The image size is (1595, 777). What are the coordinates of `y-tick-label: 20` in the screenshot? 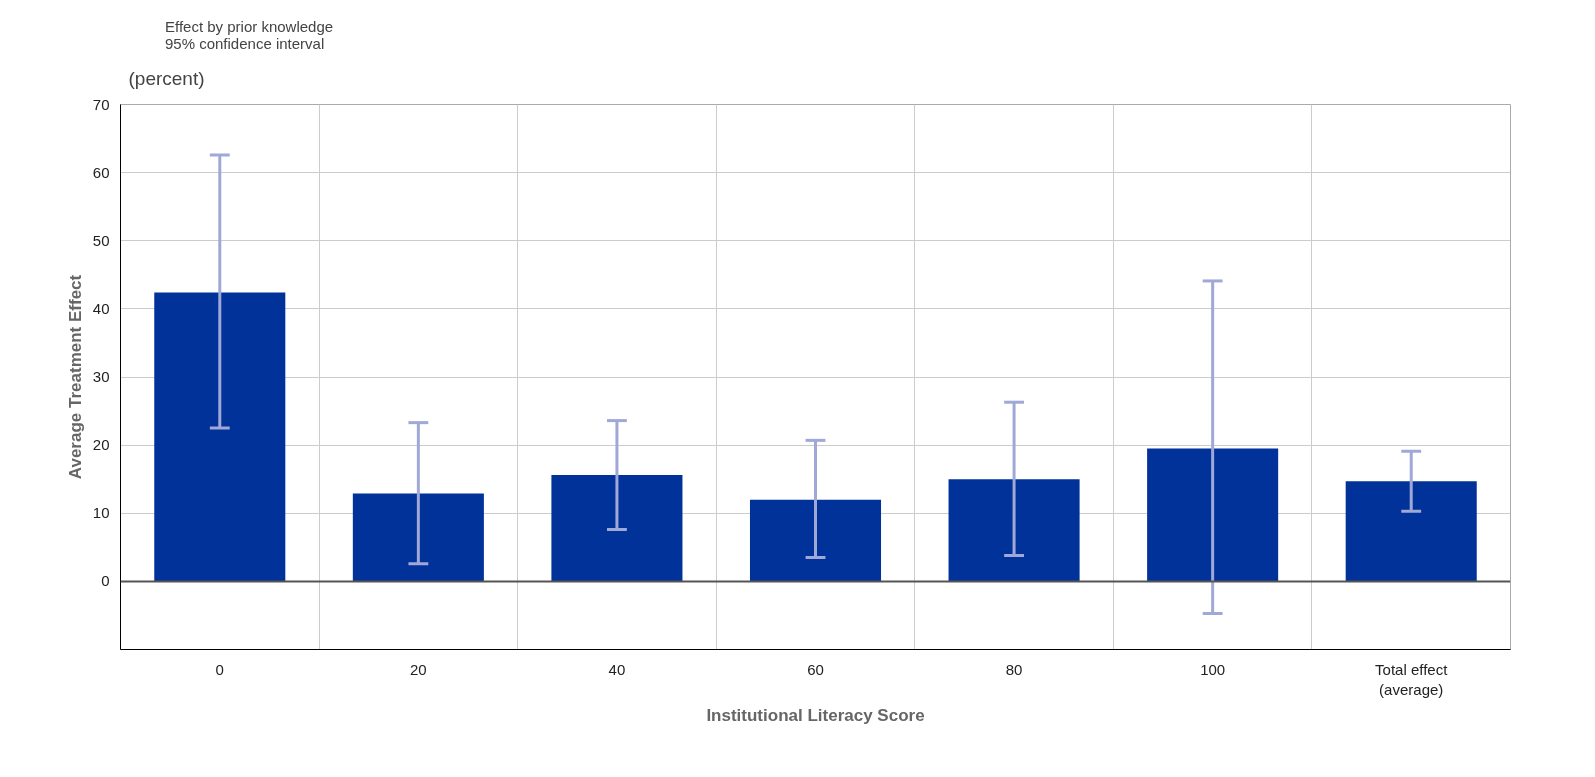 It's located at (101, 445).